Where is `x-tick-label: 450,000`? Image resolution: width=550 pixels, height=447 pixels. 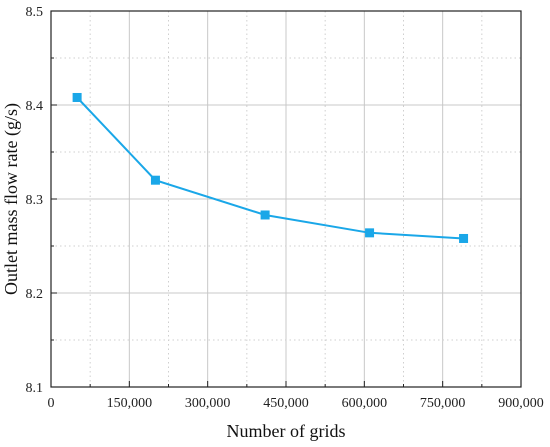
x-tick-label: 450,000 is located at coordinates (286, 403).